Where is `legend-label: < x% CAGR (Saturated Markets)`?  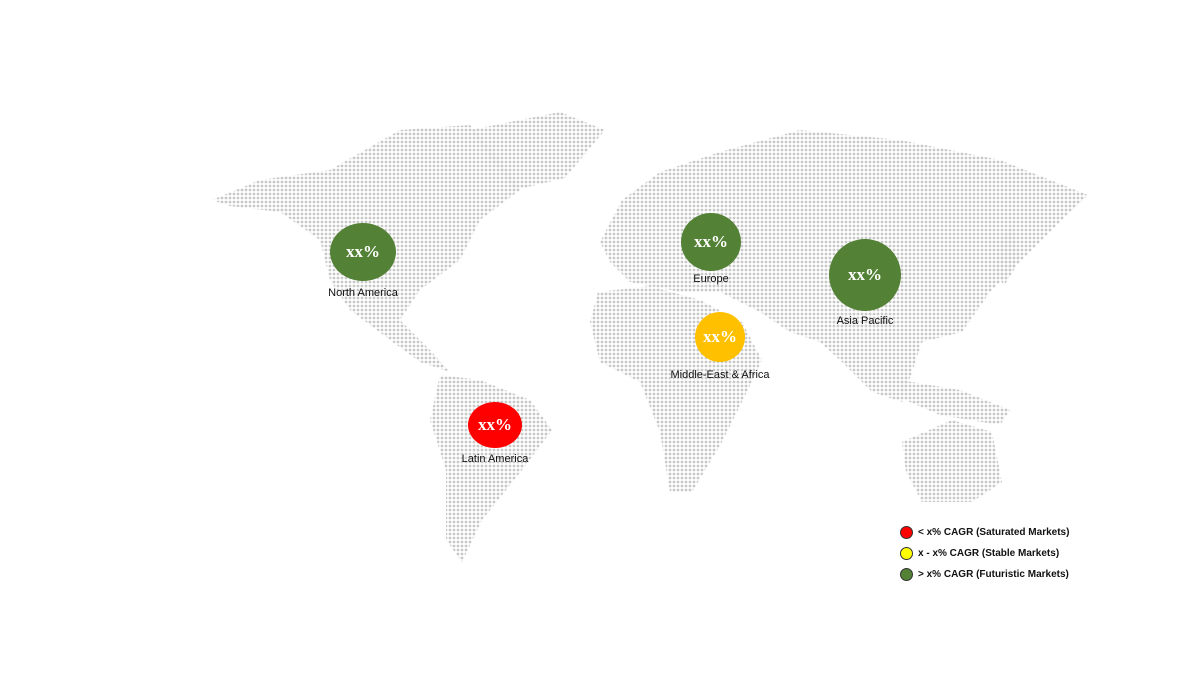 legend-label: < x% CAGR (Saturated Markets) is located at coordinates (994, 532).